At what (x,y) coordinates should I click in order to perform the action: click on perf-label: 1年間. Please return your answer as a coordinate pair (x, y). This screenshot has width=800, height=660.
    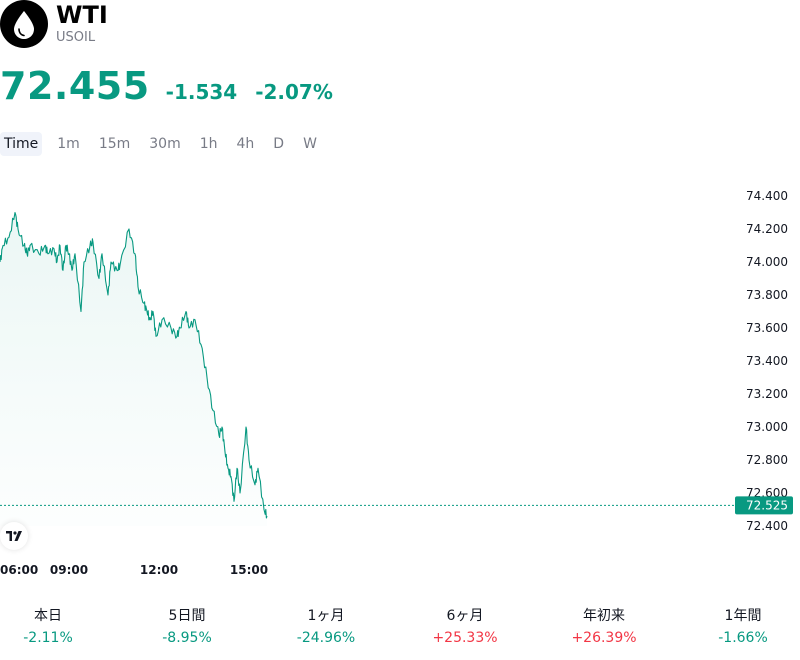
    Looking at the image, I should click on (743, 616).